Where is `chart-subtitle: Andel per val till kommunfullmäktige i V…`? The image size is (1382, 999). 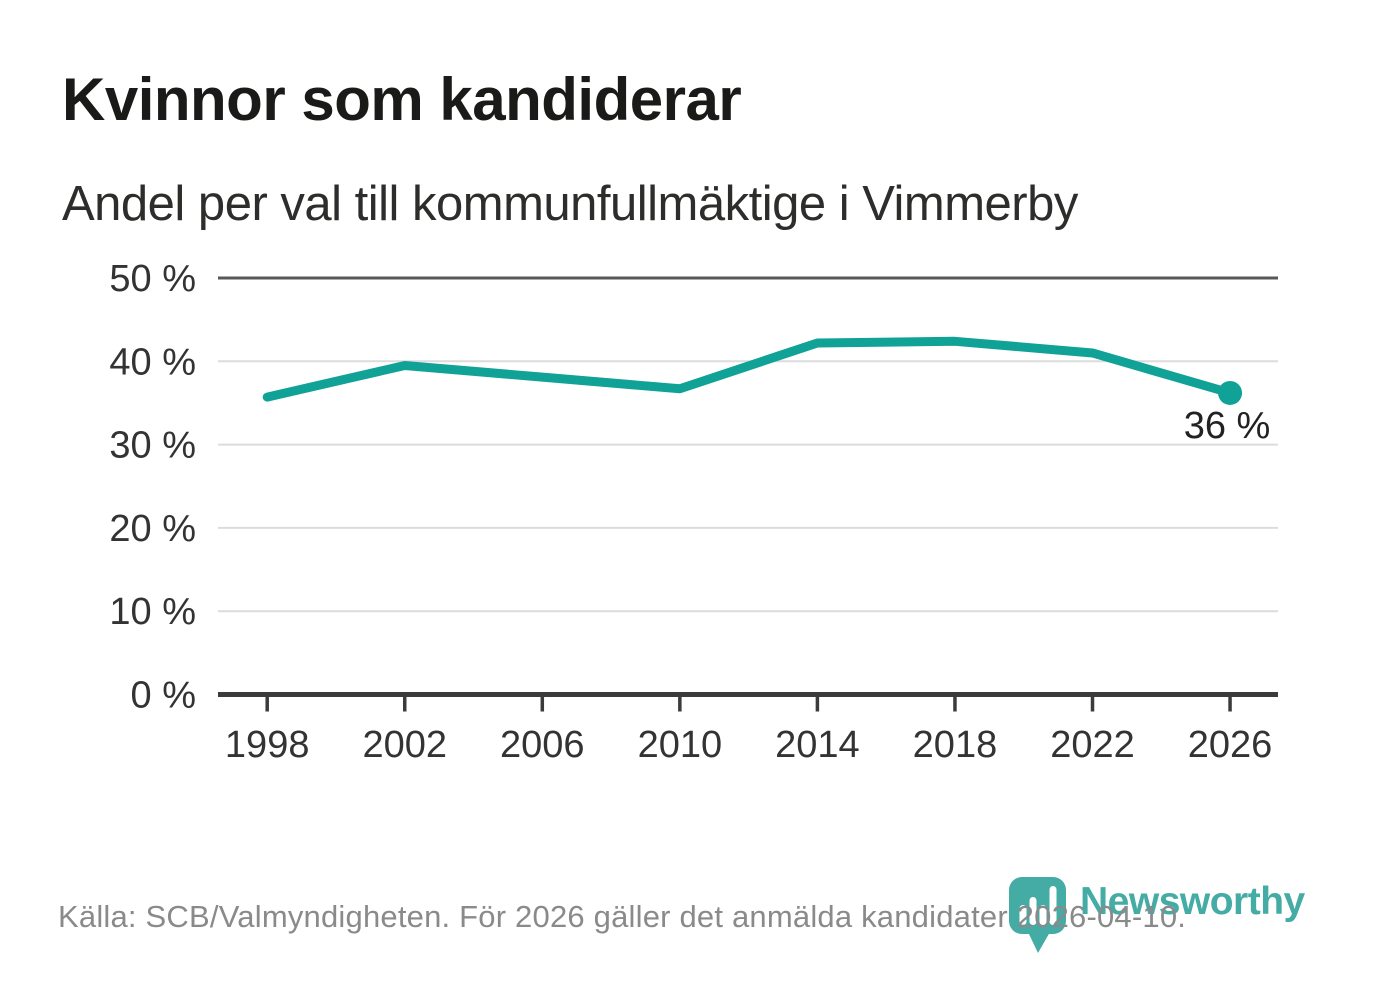 chart-subtitle: Andel per val till kommunfullmäktige i V… is located at coordinates (570, 204).